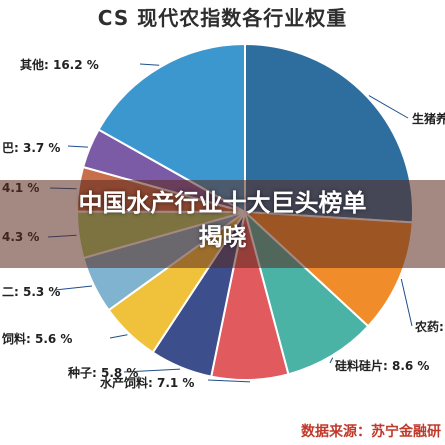  I want to click on headline-line-2: 揭晓, so click(222, 237).